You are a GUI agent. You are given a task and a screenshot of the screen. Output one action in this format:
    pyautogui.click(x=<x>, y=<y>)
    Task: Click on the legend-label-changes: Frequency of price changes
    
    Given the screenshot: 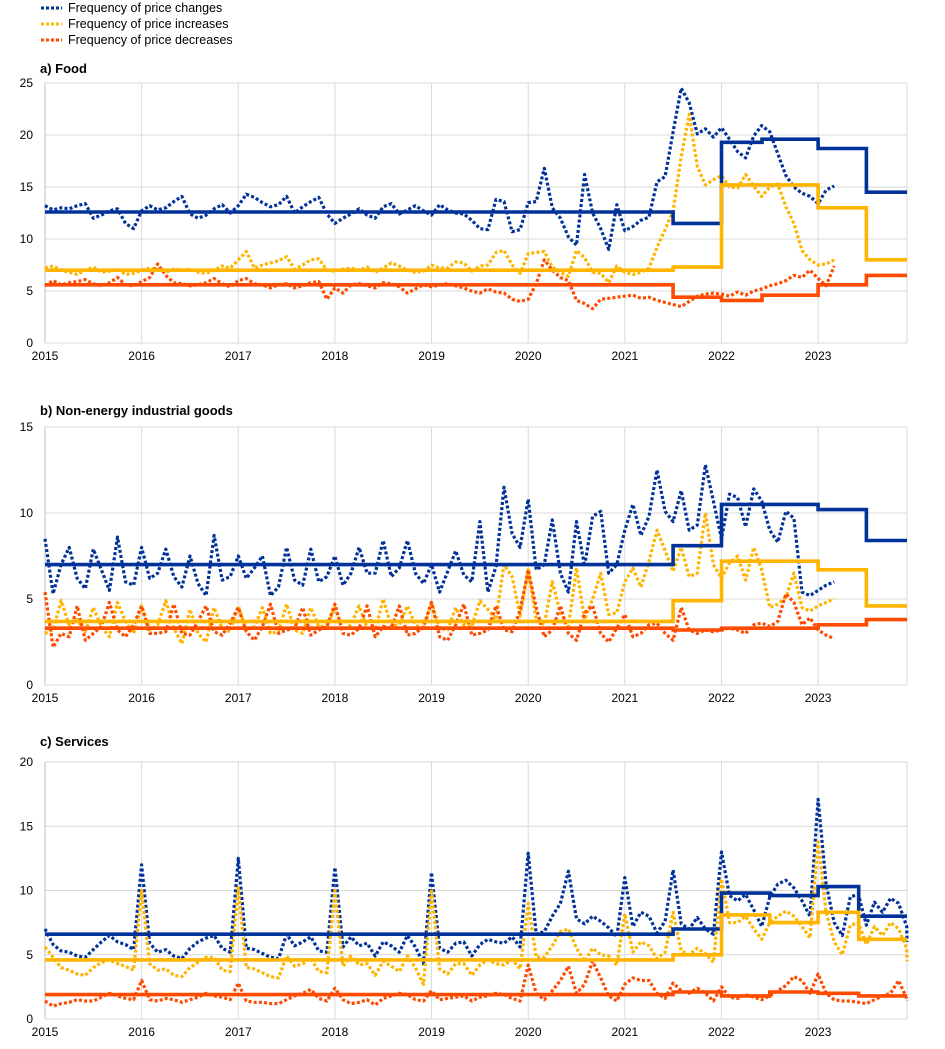 What is the action you would take?
    pyautogui.click(x=145, y=8)
    